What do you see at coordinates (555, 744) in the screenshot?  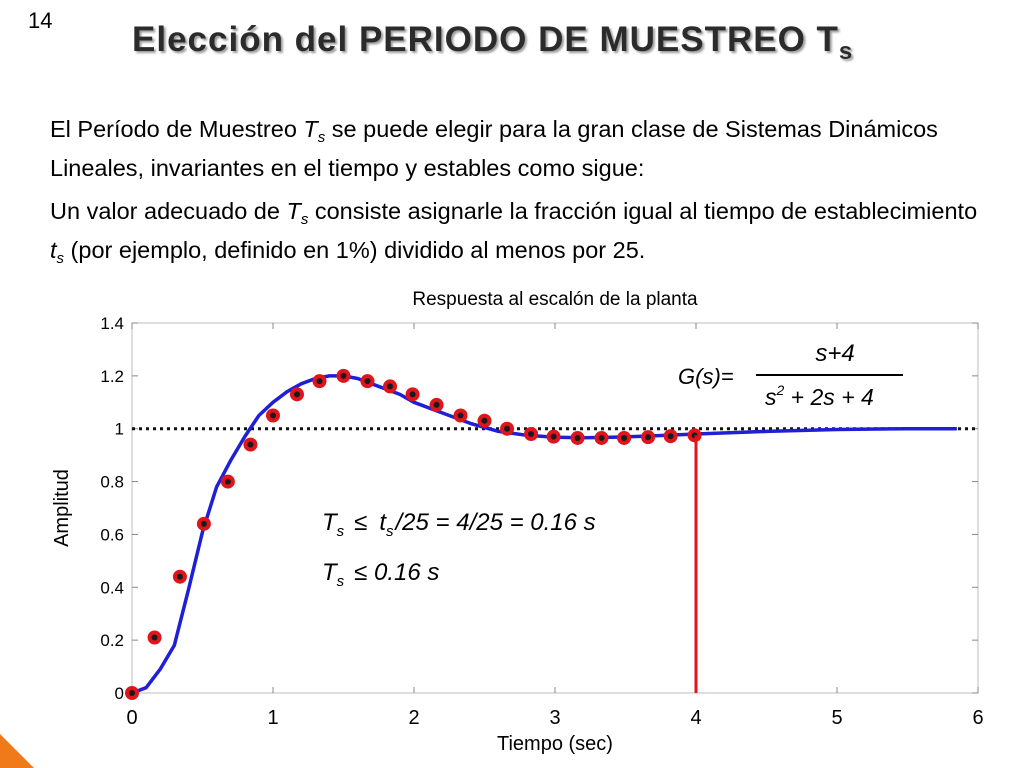 I see `x-axis-label: Tiempo (sec)` at bounding box center [555, 744].